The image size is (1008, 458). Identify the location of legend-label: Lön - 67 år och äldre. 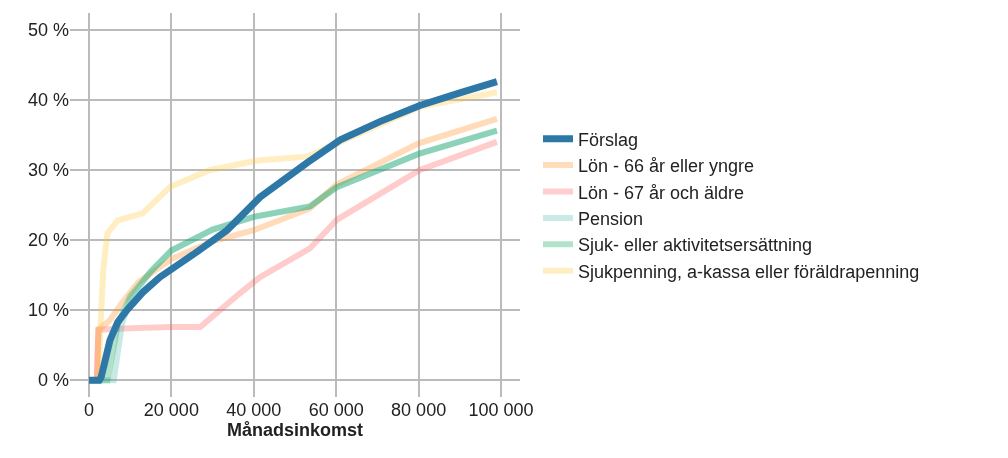
(661, 192).